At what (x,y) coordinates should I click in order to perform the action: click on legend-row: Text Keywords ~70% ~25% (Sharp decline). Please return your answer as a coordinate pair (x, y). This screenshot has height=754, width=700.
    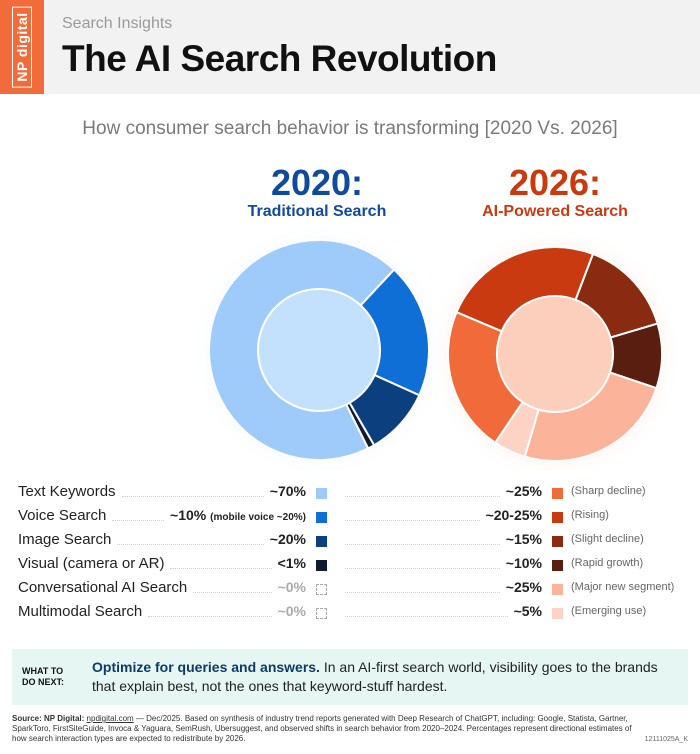
    Looking at the image, I should click on (350, 493).